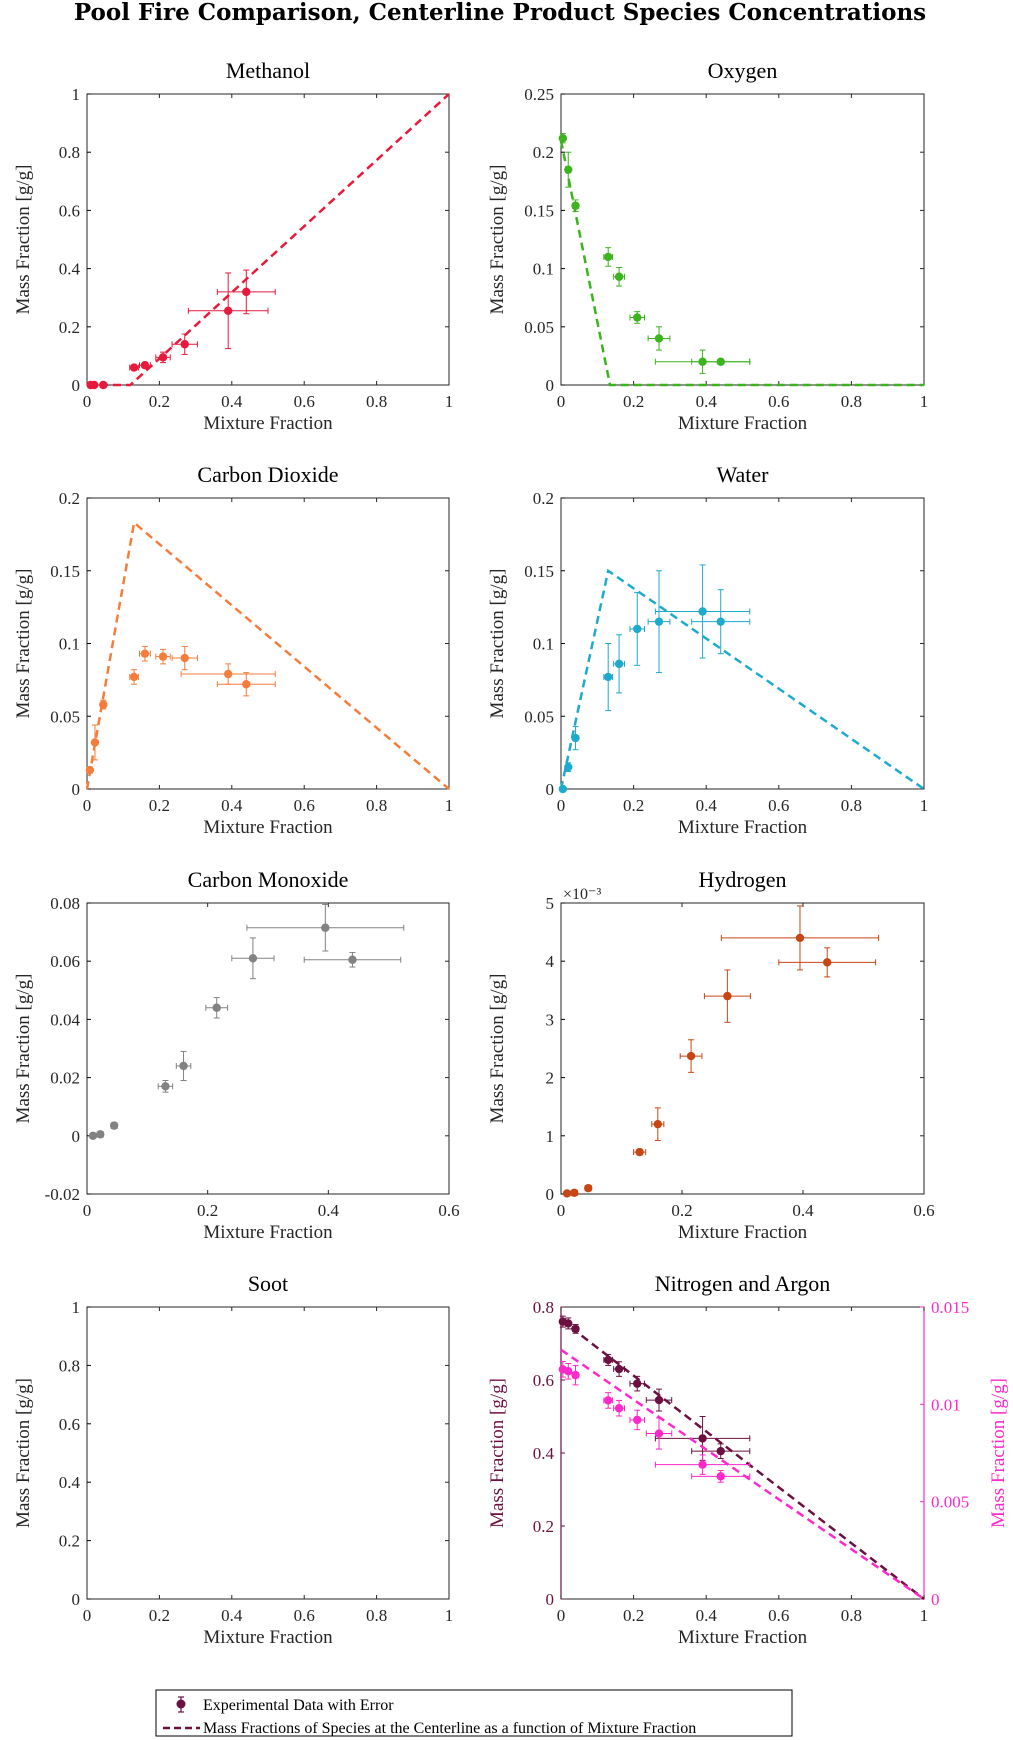 The height and width of the screenshot is (1740, 1013). Describe the element at coordinates (743, 70) in the screenshot. I see `panel-title: Oxygen` at that location.